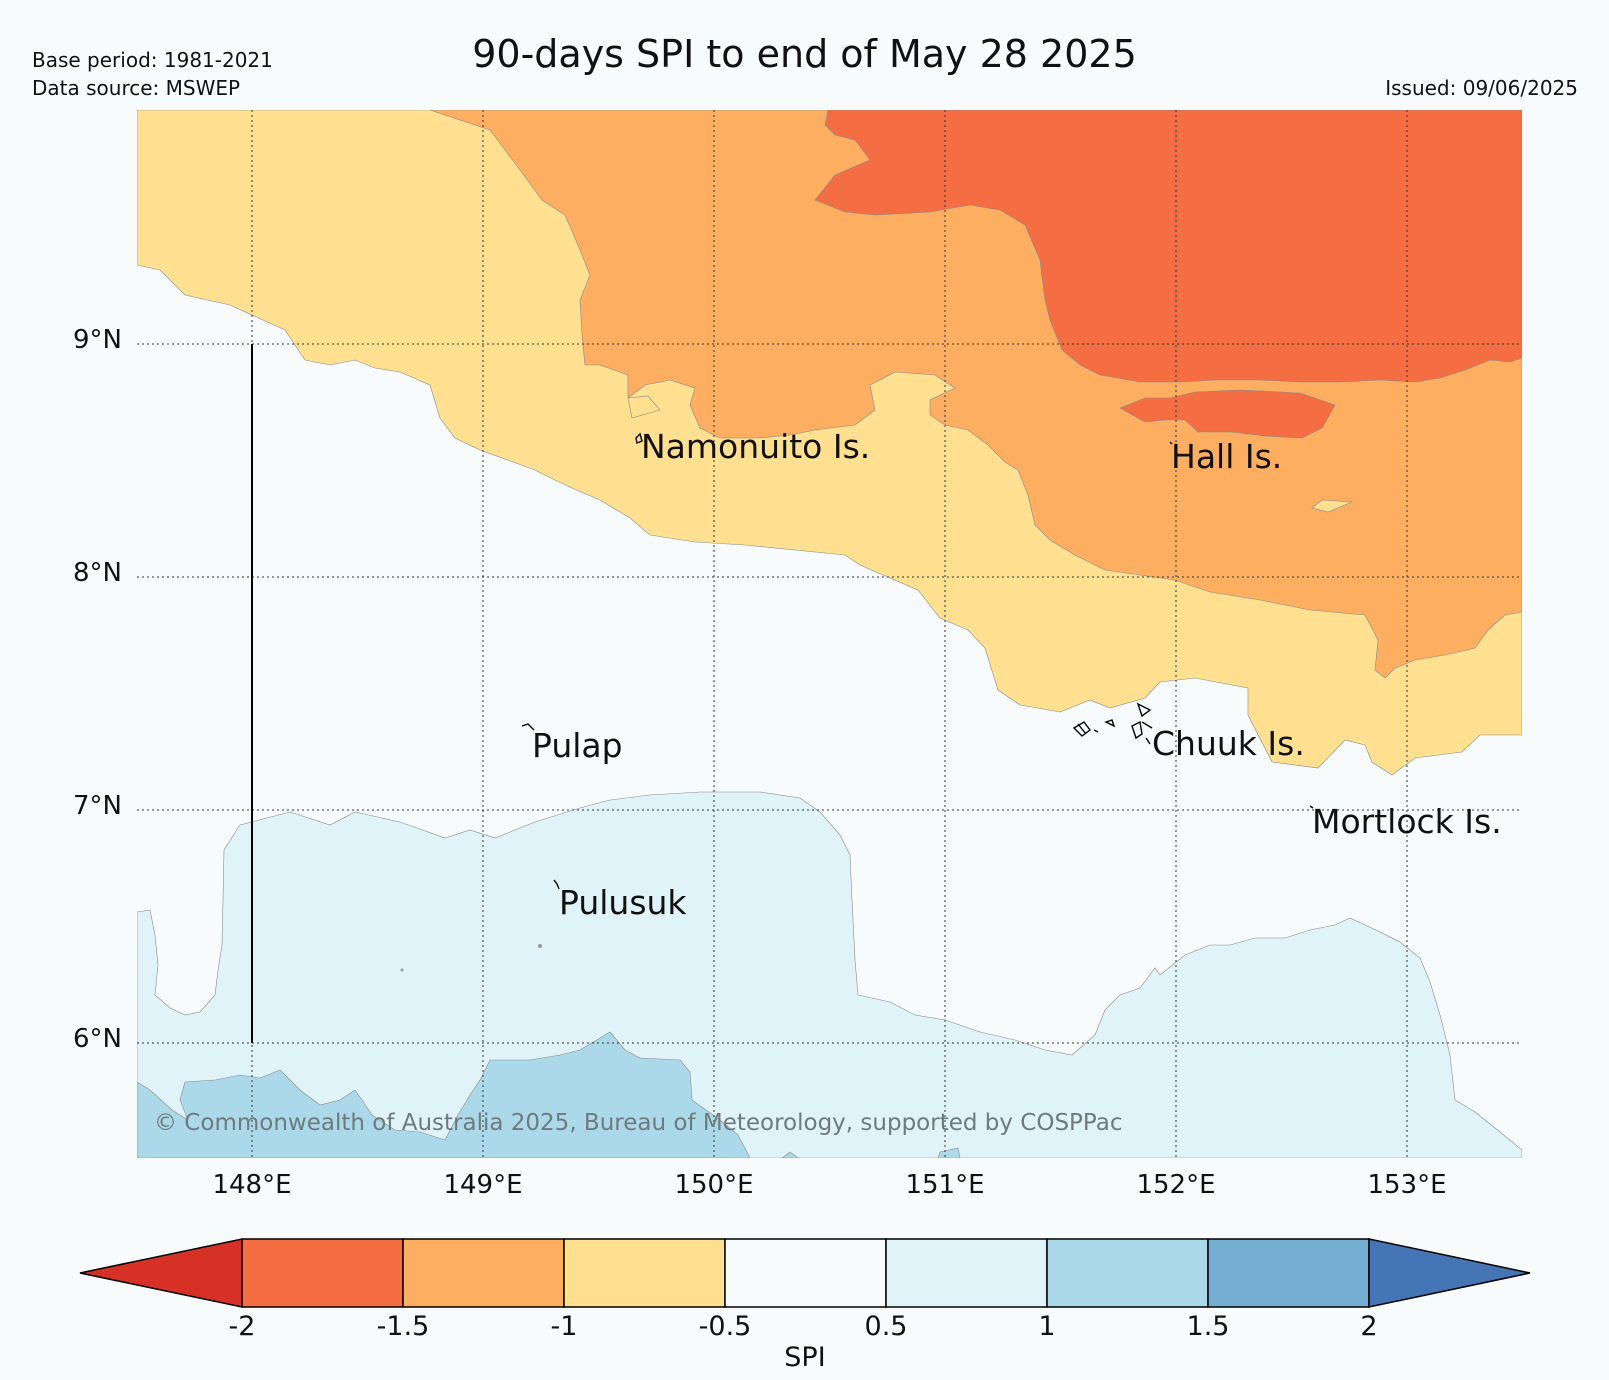 The image size is (1609, 1380). I want to click on colorbar, so click(805, 1273).